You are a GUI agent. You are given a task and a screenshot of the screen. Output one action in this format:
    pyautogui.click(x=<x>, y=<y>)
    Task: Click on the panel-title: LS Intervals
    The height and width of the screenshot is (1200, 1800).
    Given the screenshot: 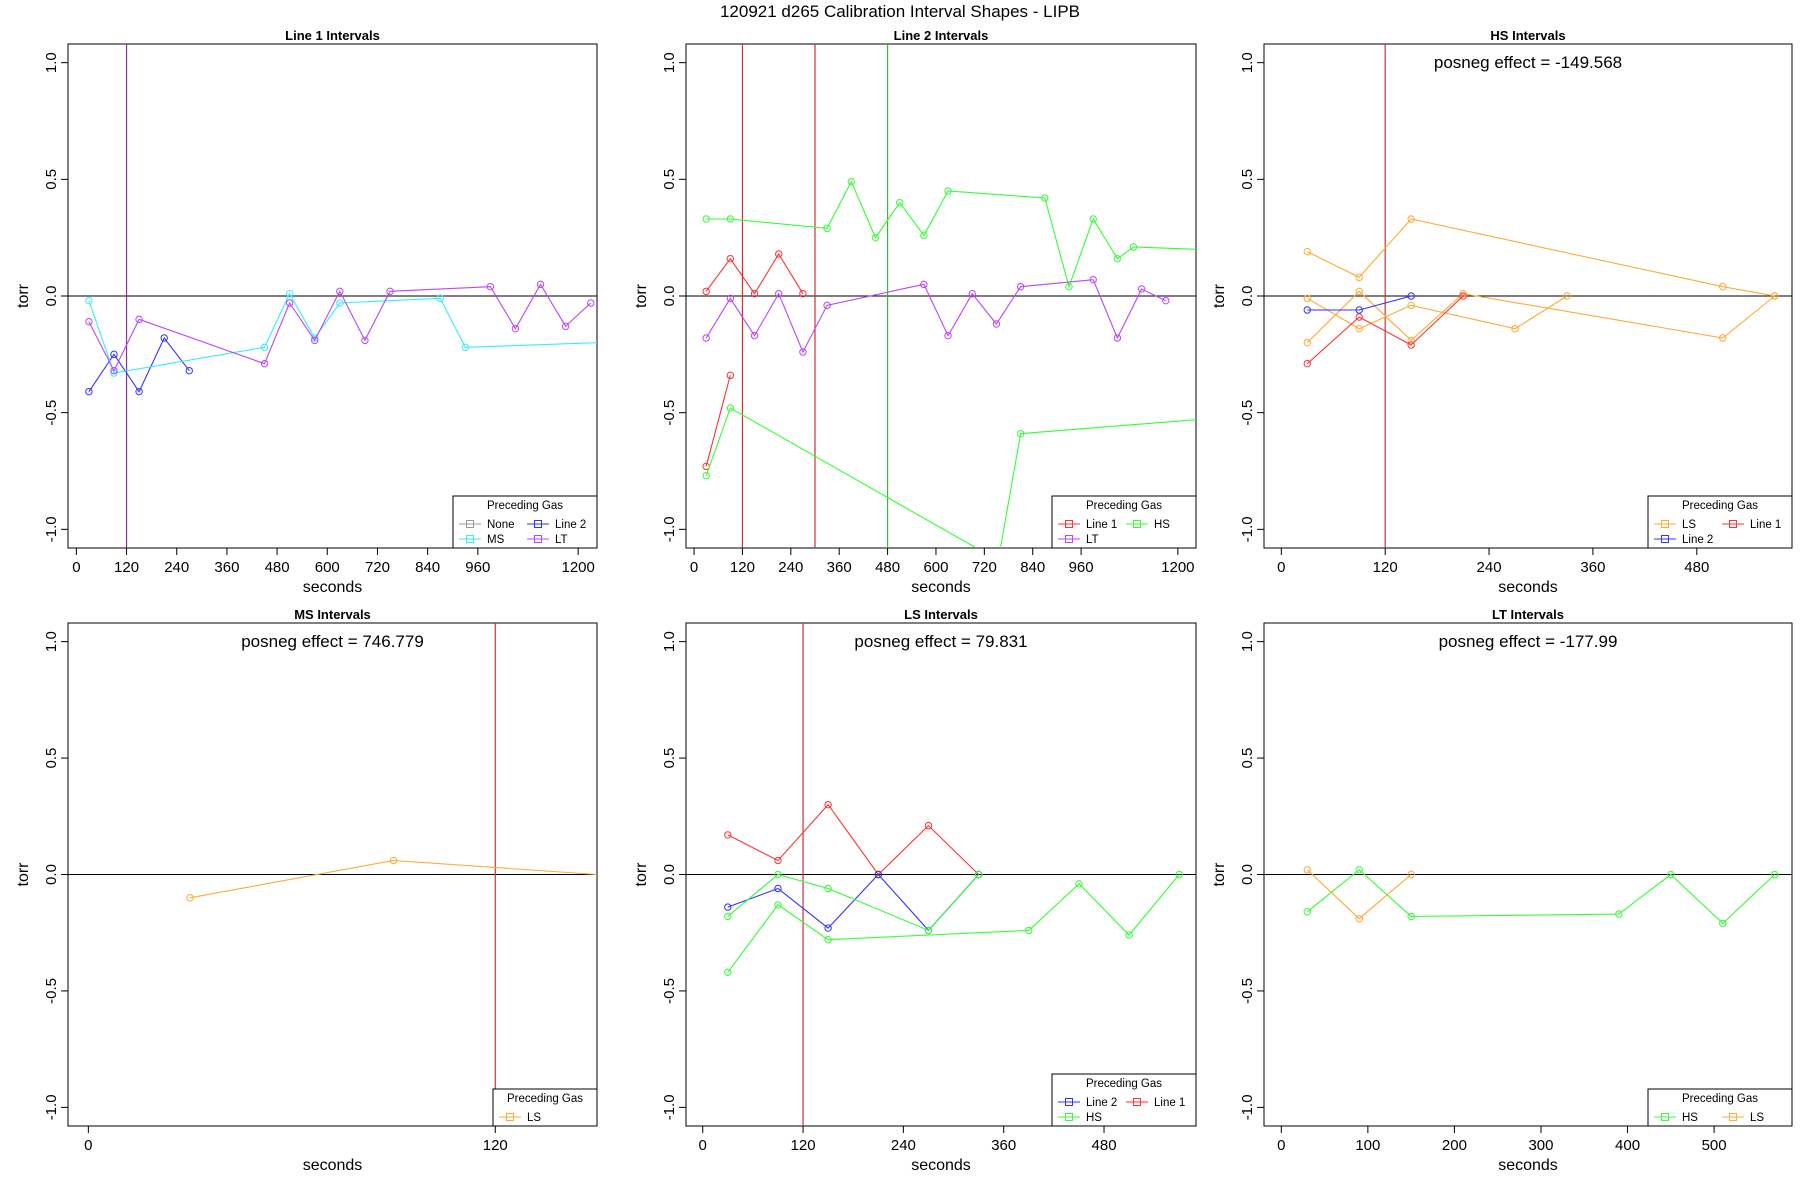 What is the action you would take?
    pyautogui.click(x=941, y=614)
    